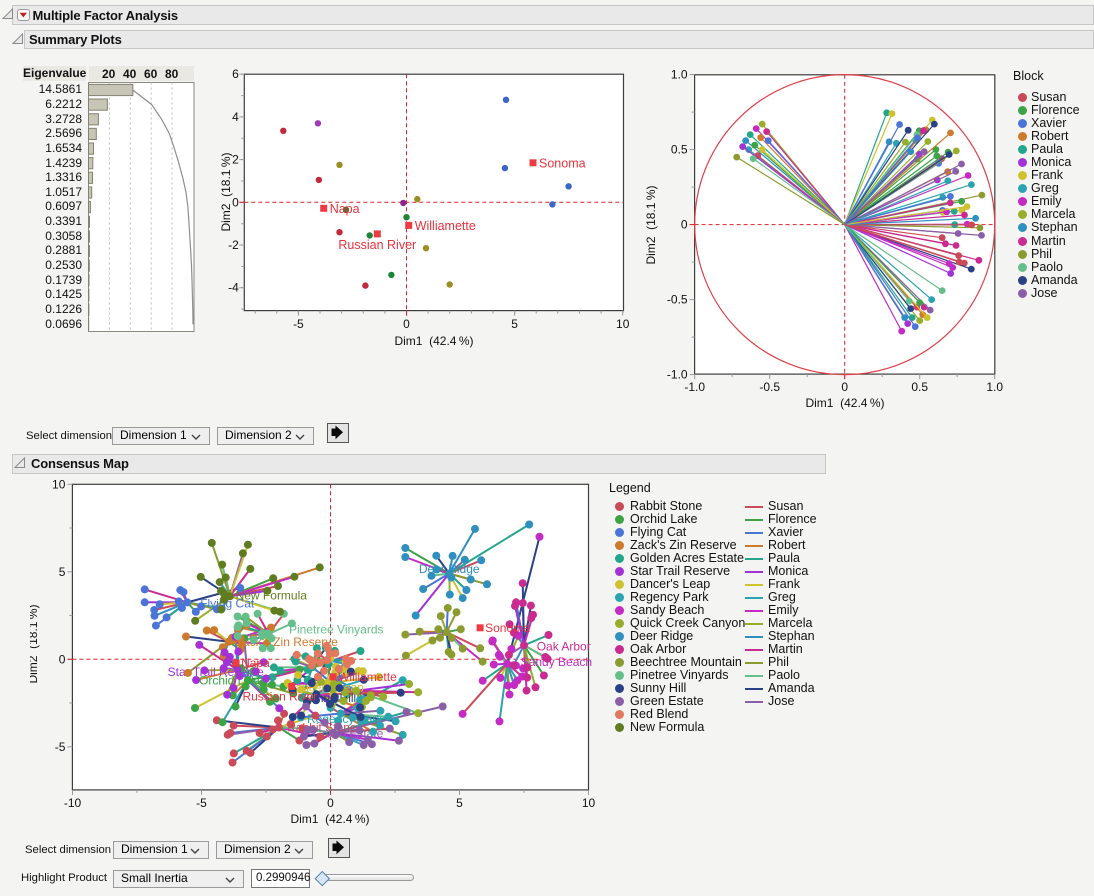 This screenshot has width=1094, height=896. What do you see at coordinates (556, 662) in the screenshot?
I see `svg-text: Sandy Beach` at bounding box center [556, 662].